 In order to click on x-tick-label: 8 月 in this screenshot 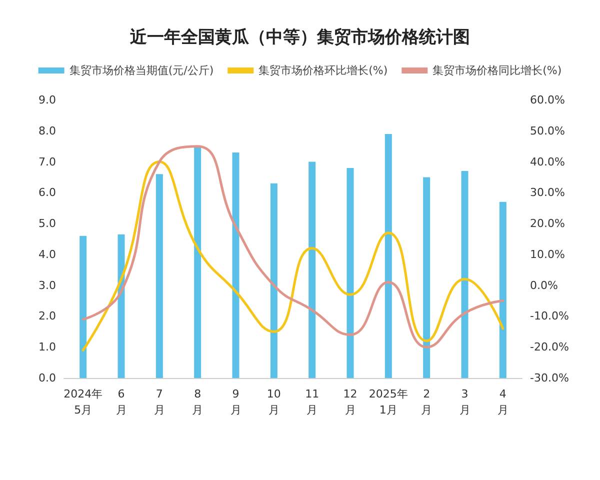, I will do `click(198, 402)`.